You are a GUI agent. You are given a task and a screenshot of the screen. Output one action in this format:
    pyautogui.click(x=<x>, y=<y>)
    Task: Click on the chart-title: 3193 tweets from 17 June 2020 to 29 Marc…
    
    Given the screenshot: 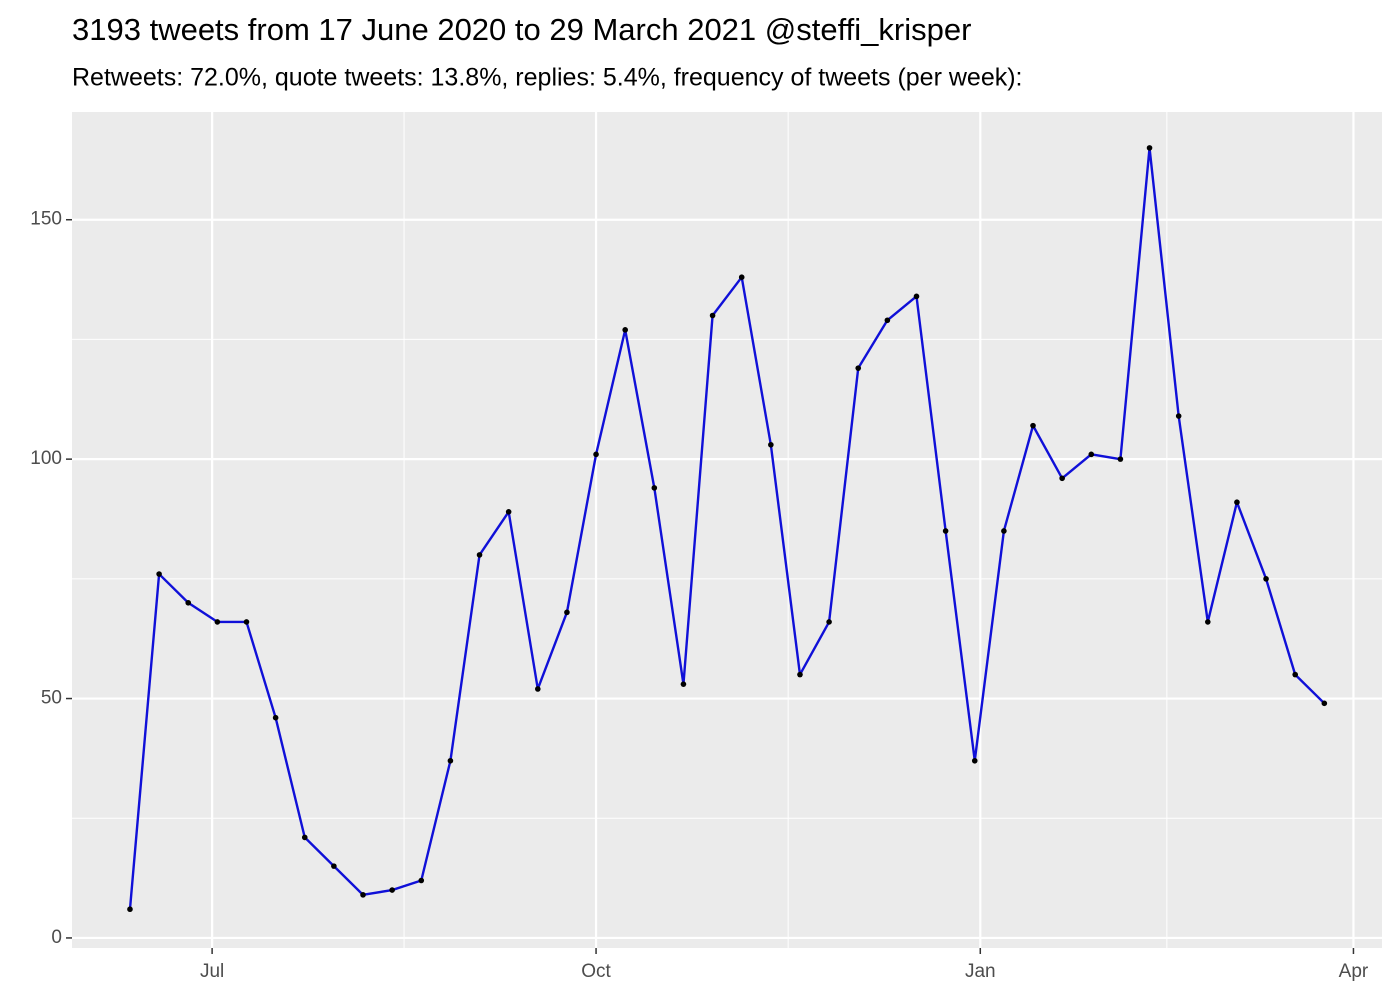 What is the action you would take?
    pyautogui.click(x=521, y=29)
    